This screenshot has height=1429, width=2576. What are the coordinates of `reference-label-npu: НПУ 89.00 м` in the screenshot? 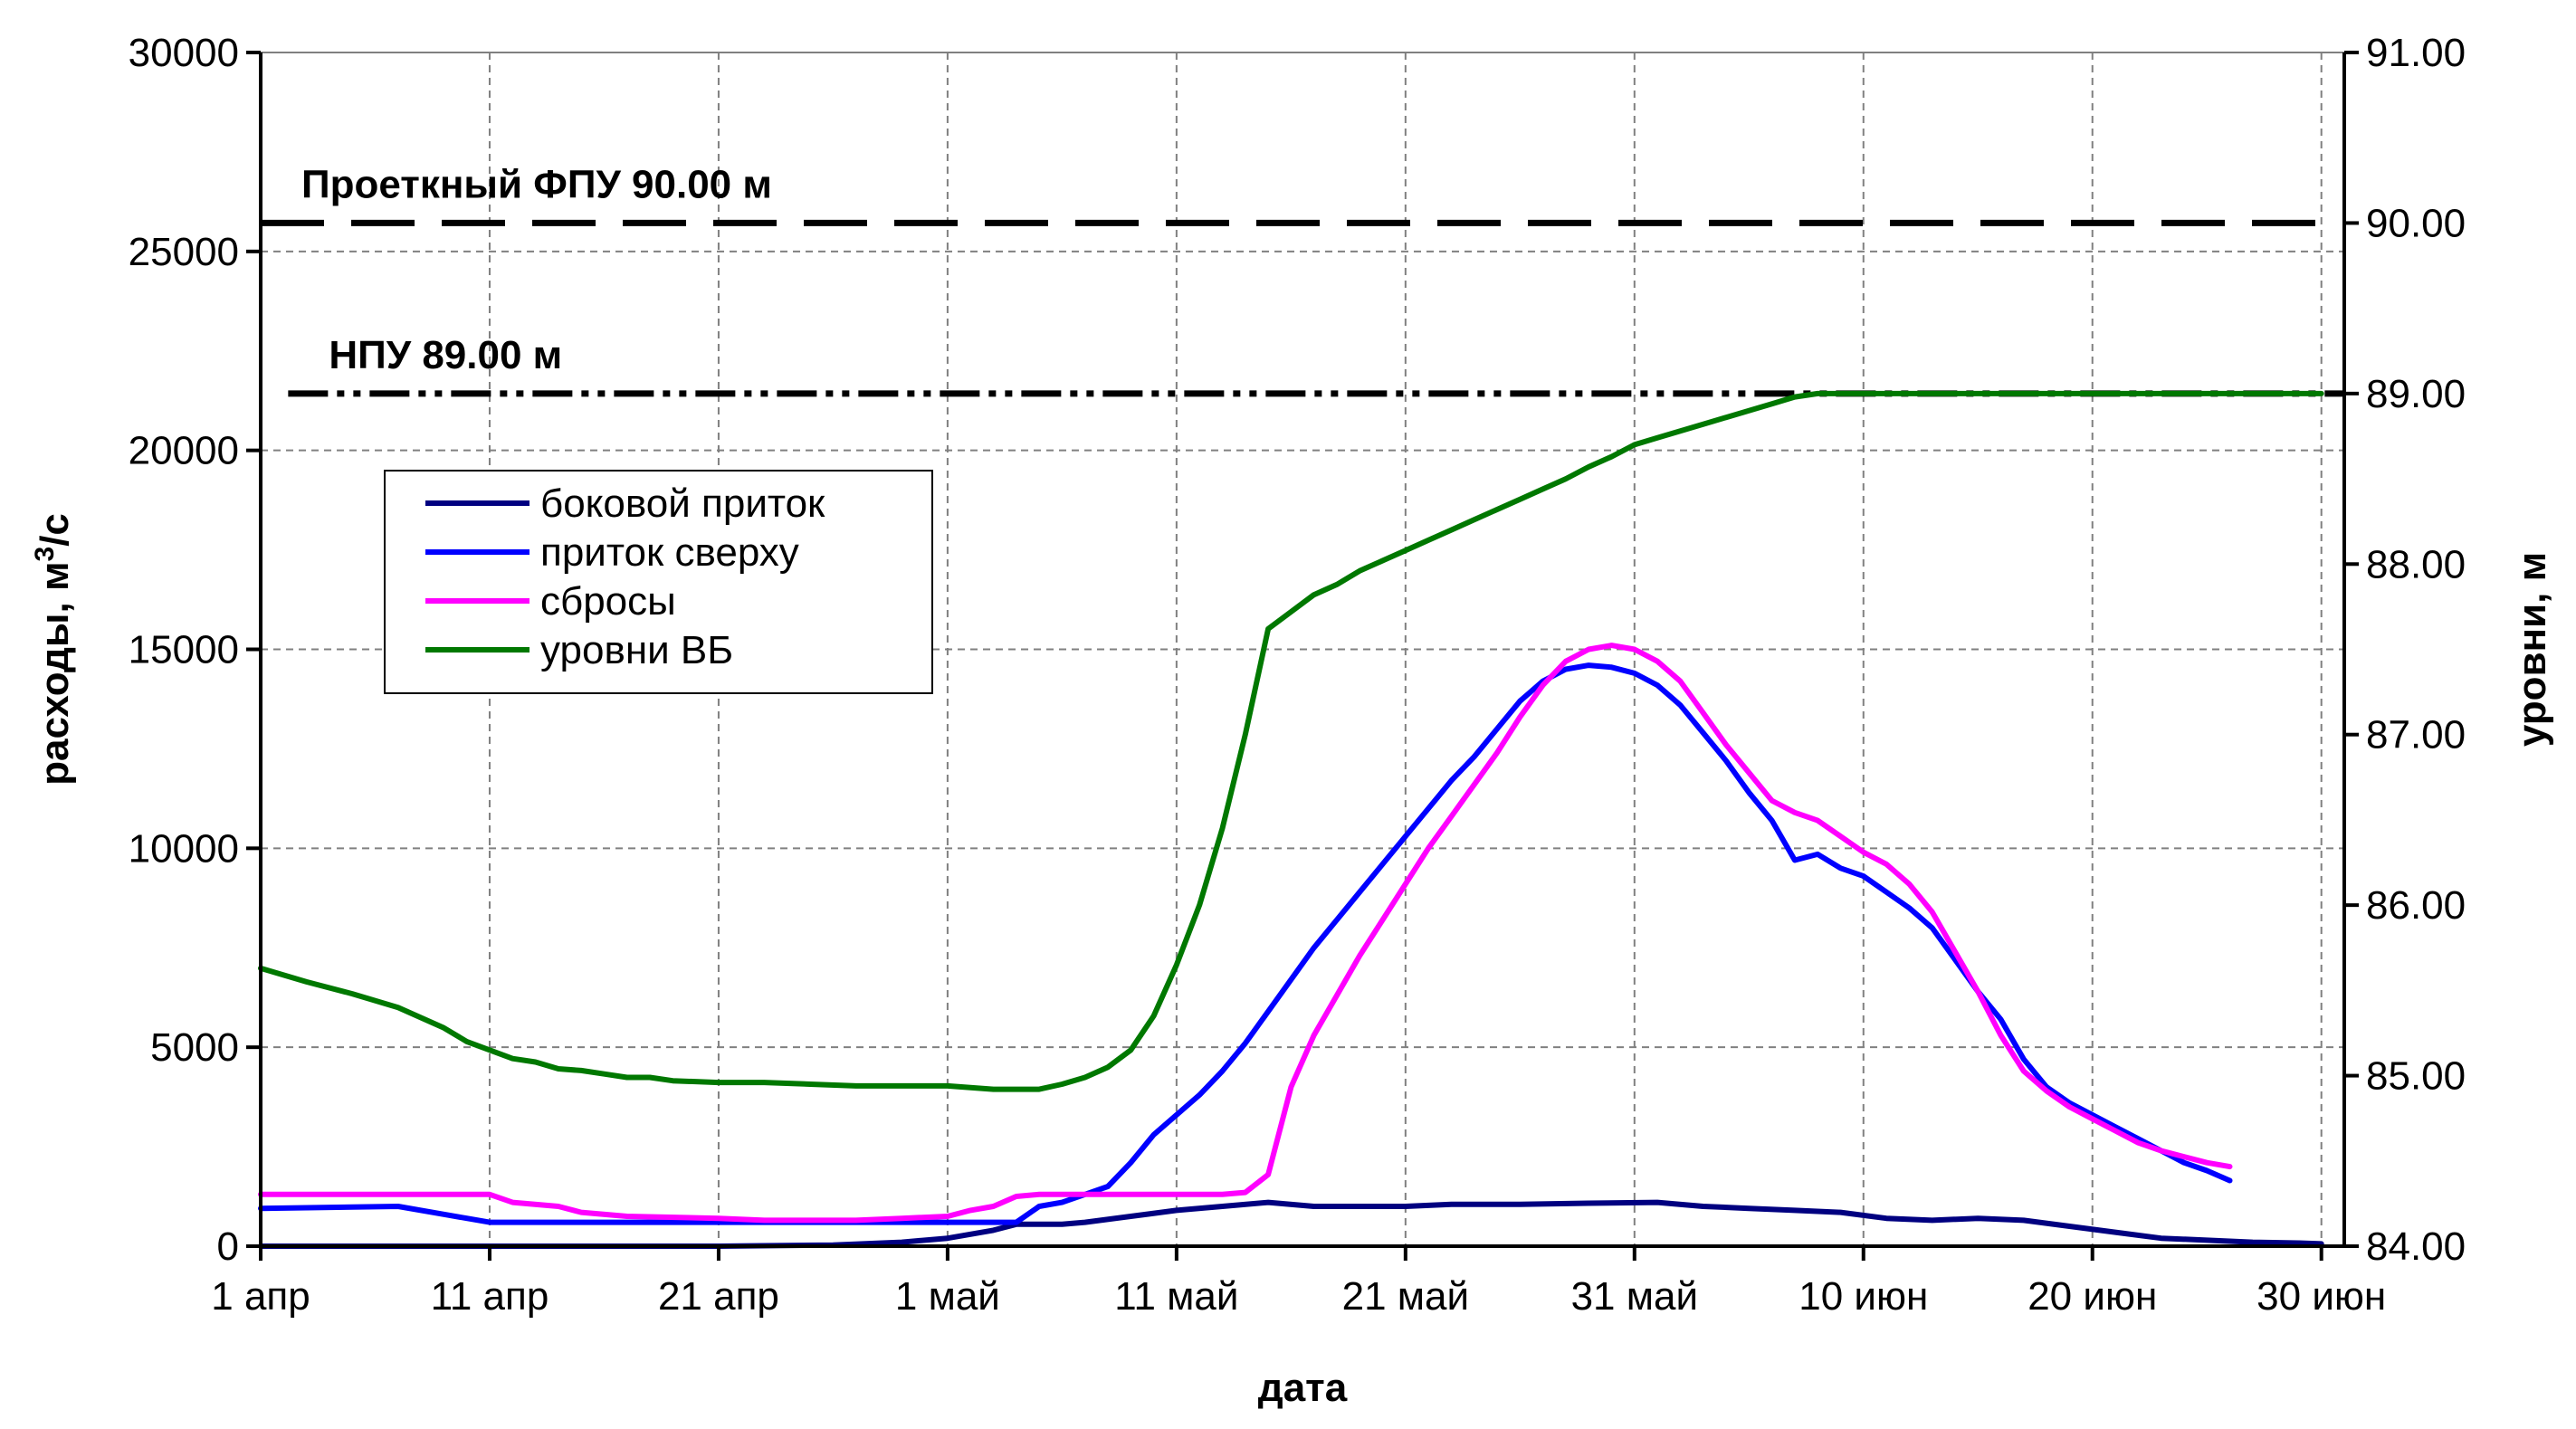 It's located at (445, 355).